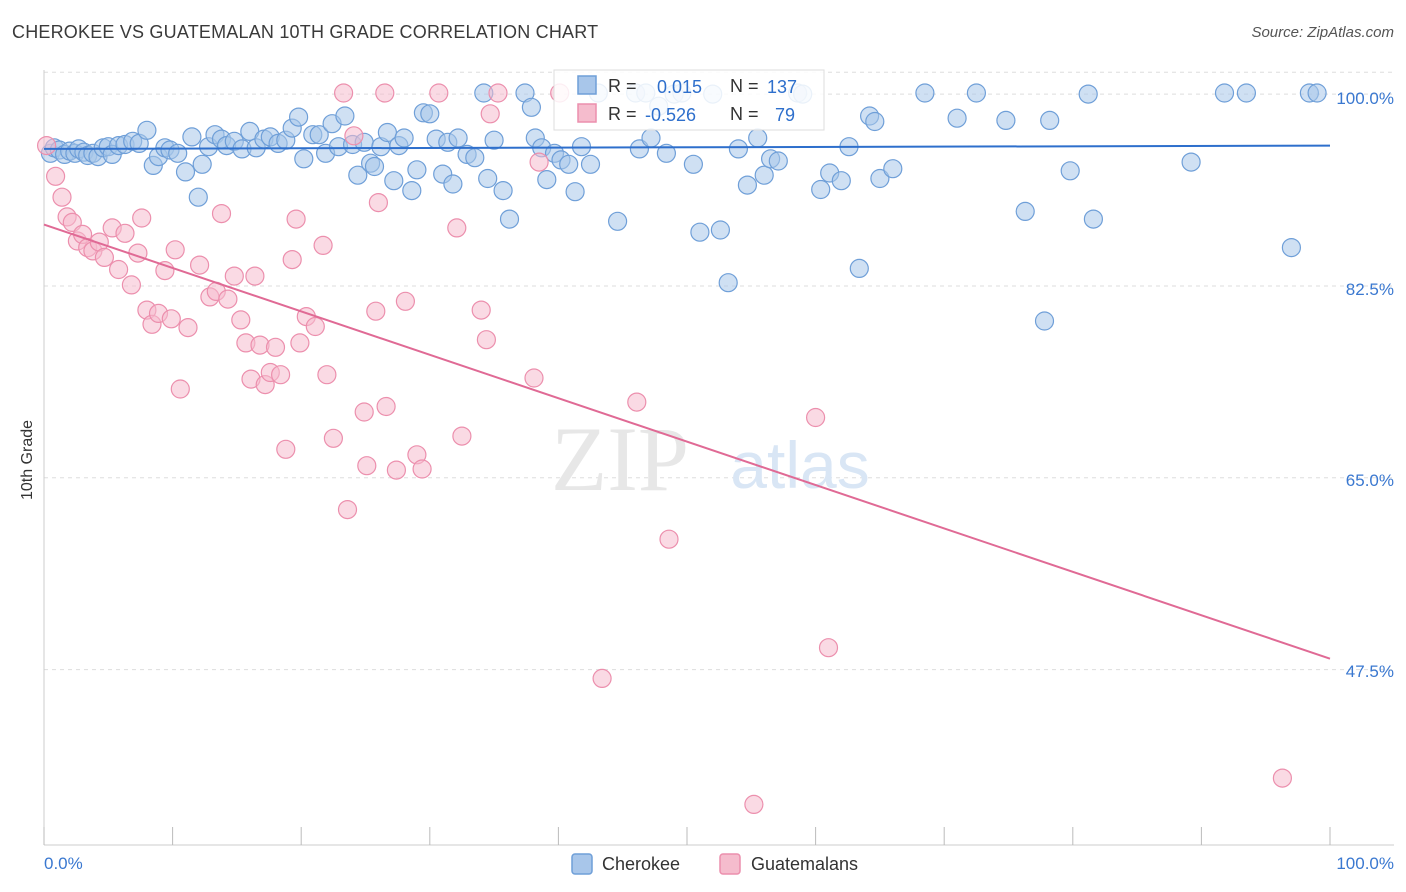  Describe the element at coordinates (620, 459) in the screenshot. I see `watermark-zip: ZIP` at that location.